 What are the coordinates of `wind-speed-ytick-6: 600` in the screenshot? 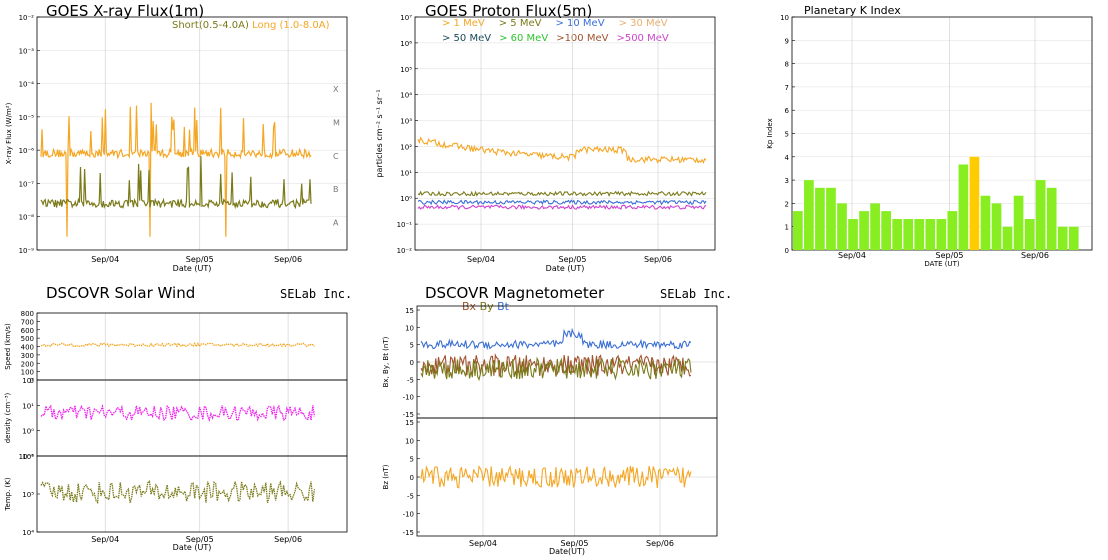 It's located at (27, 331).